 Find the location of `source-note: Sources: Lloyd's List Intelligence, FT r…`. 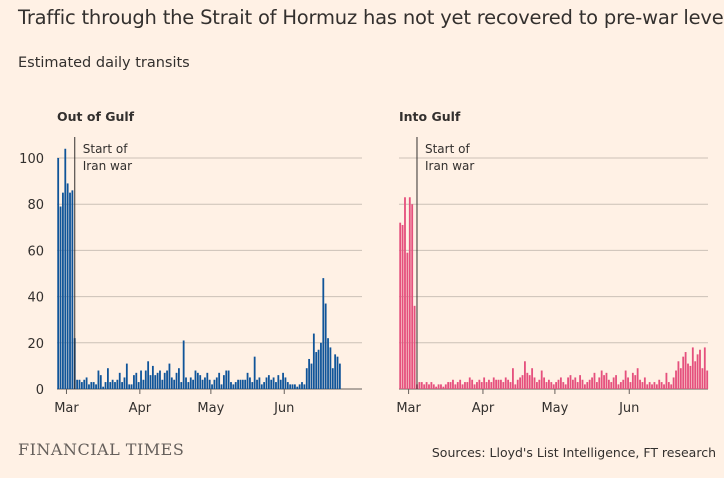

source-note: Sources: Lloyd's List Intelligence, FT r… is located at coordinates (573, 452).